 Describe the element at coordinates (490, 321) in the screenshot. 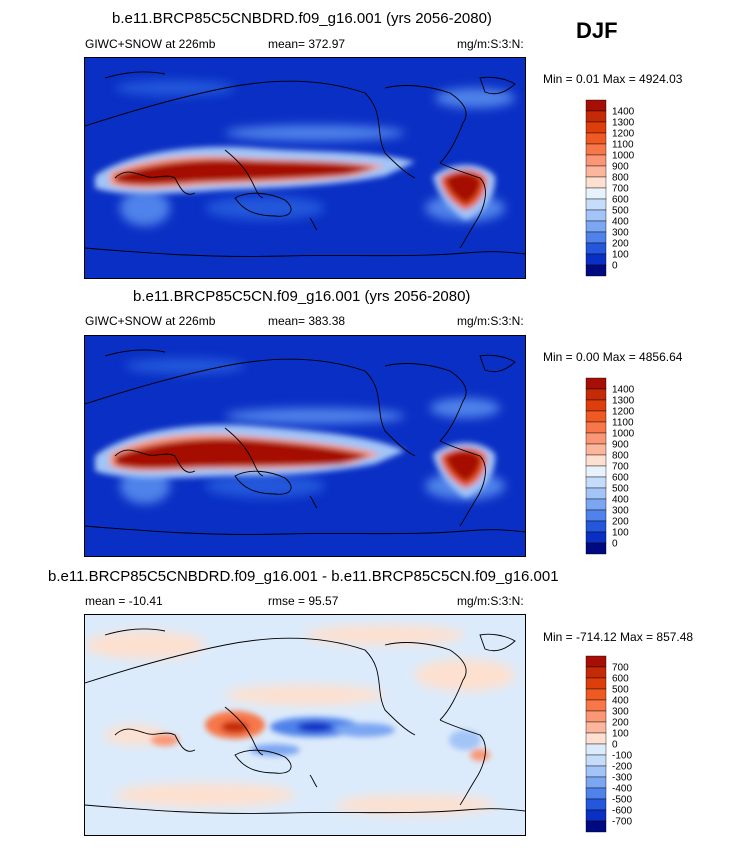

I see `panel-2-units: mg/m:S:3:N:` at that location.